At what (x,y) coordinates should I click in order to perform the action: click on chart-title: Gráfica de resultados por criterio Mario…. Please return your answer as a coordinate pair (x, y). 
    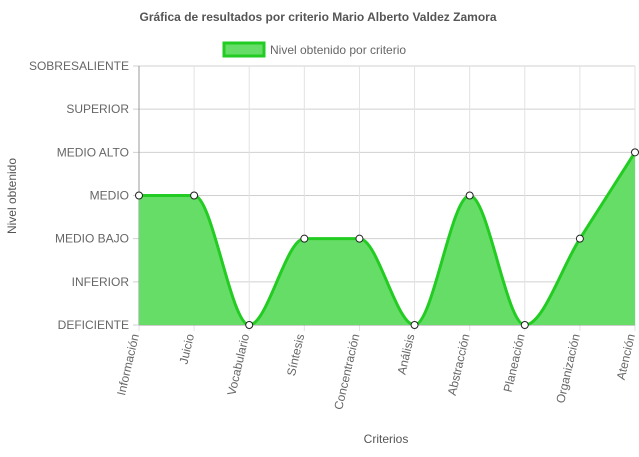
    Looking at the image, I should click on (318, 17).